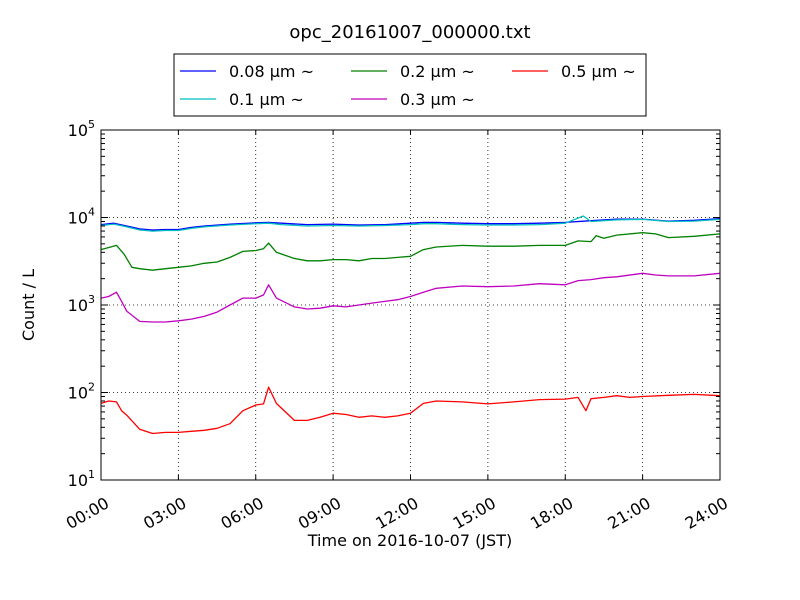 This screenshot has height=600, width=800. I want to click on legend-label: 0.2 μm ~, so click(437, 71).